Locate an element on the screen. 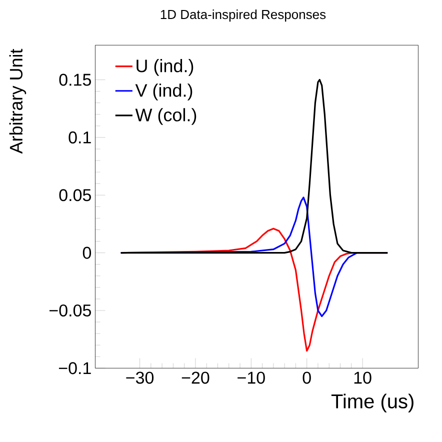 The image size is (442, 442). y-tick-label: 0.05 is located at coordinates (75, 195).